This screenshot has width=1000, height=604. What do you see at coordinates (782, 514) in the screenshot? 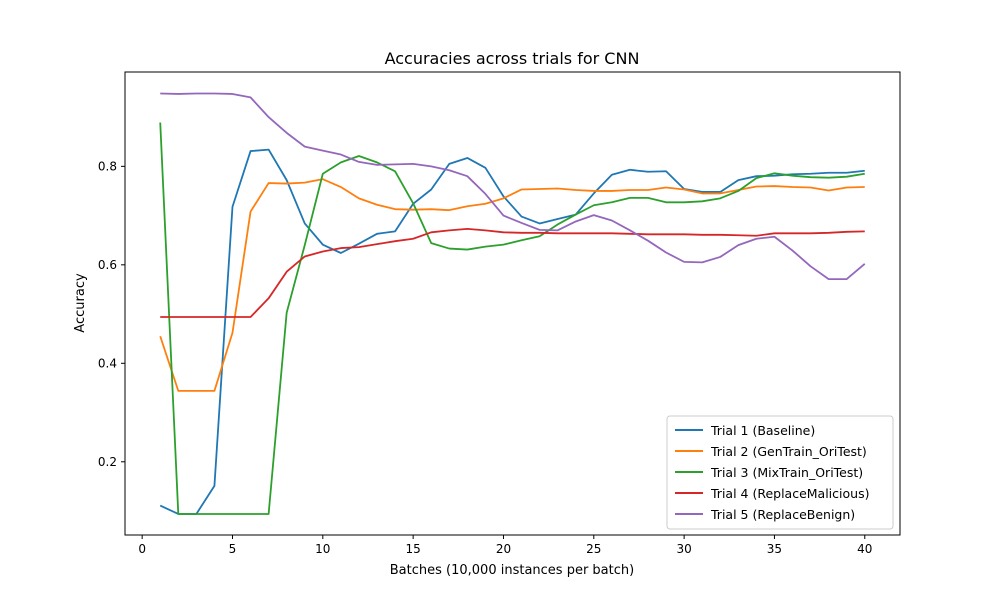
I see `legend-label: Trial 5 (ReplaceBenign)` at bounding box center [782, 514].